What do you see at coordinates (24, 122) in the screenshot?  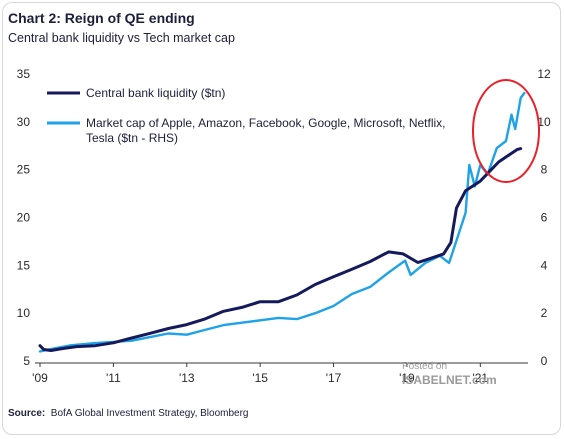 I see `left-tick-label: 30` at bounding box center [24, 122].